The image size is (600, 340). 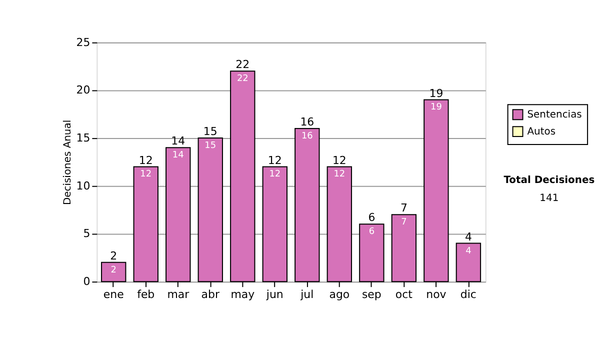 What do you see at coordinates (436, 295) in the screenshot?
I see `x-tick-label: nov` at bounding box center [436, 295].